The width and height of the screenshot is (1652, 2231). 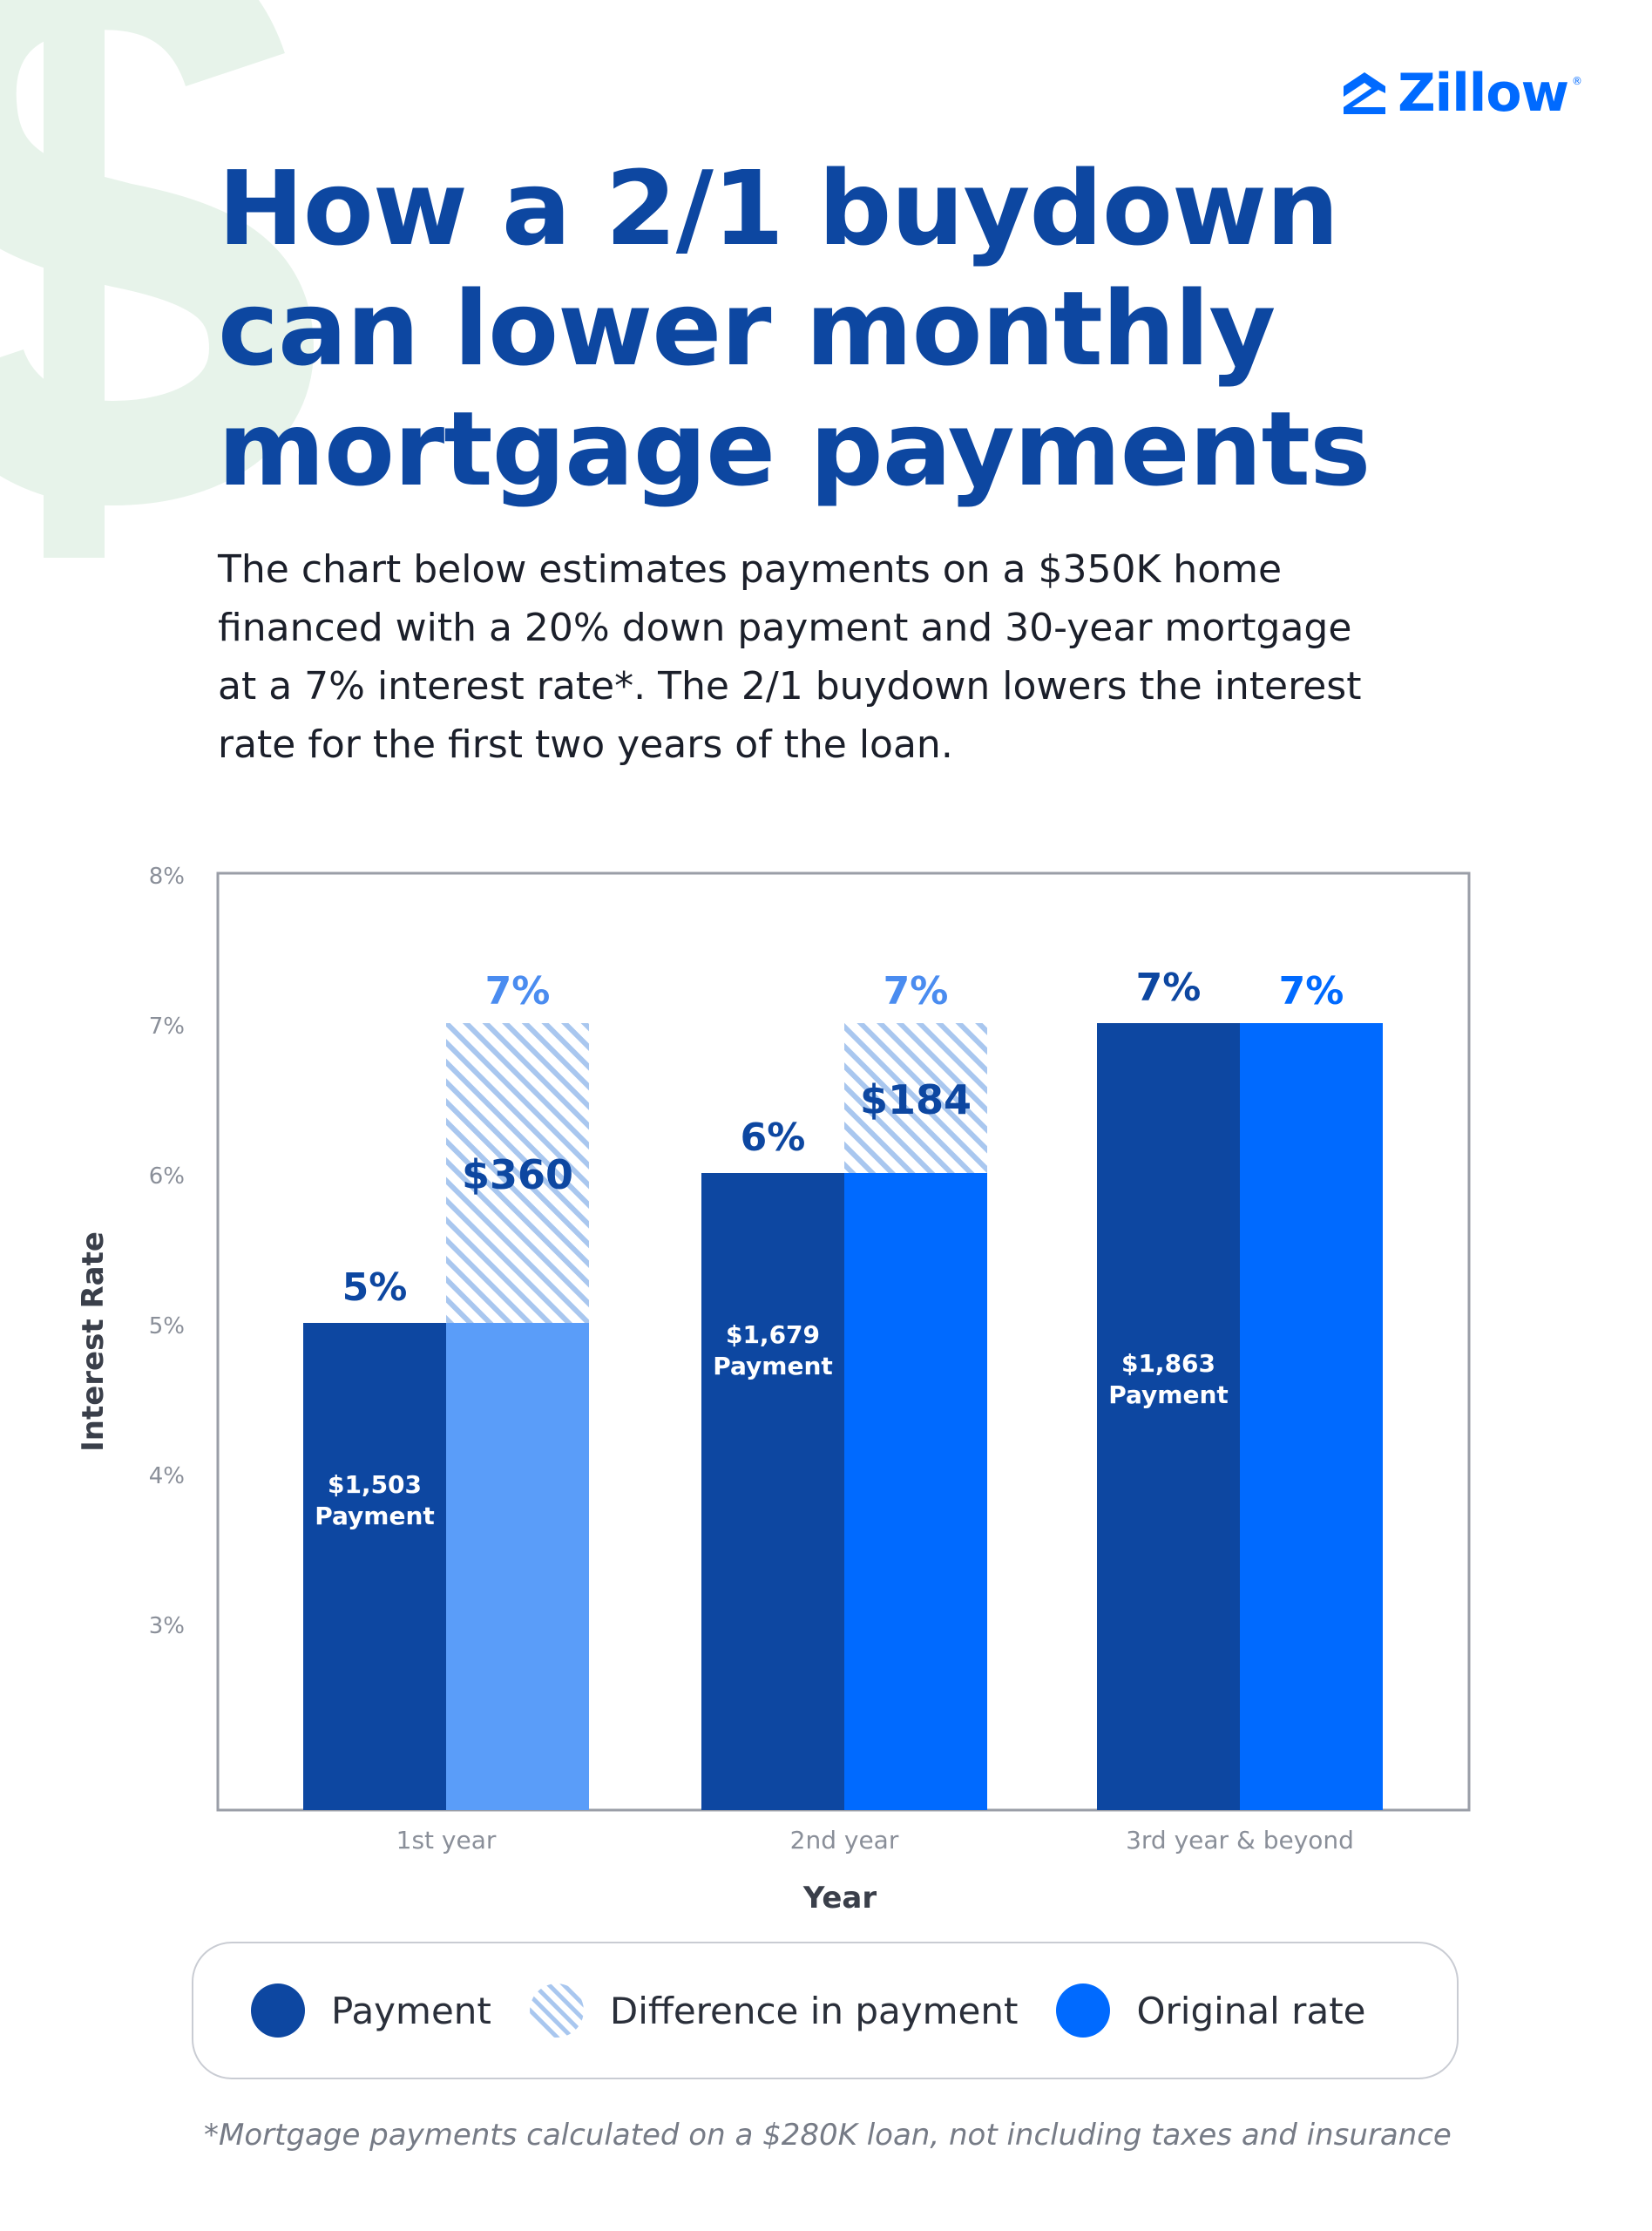 I want to click on zillow-logo: Zillow ®, so click(x=1461, y=93).